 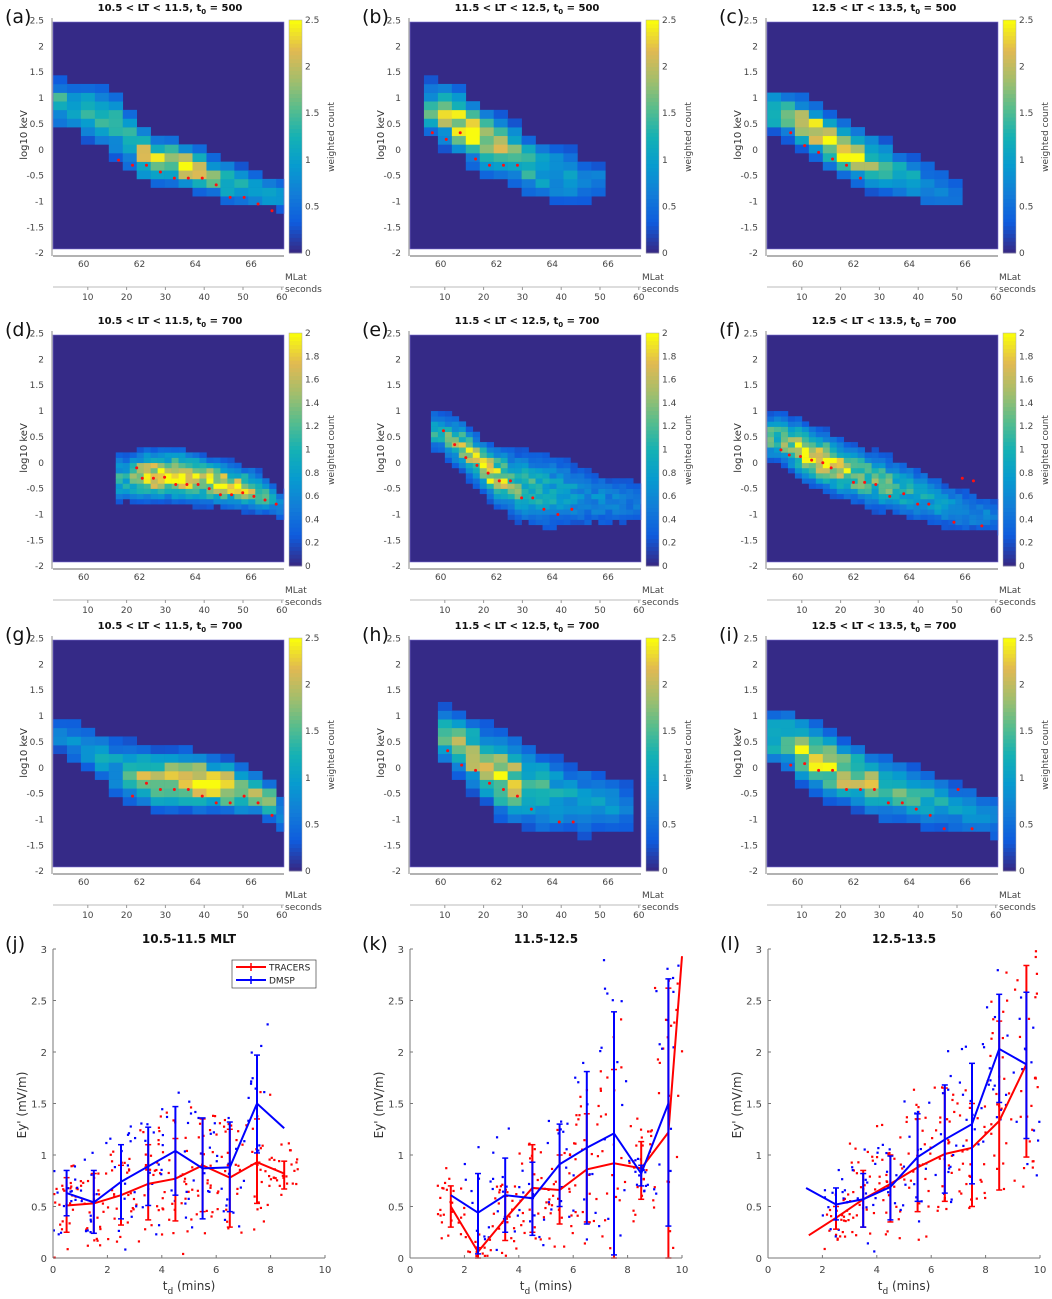 I want to click on mlat-tick-label: 64, so click(x=196, y=265).